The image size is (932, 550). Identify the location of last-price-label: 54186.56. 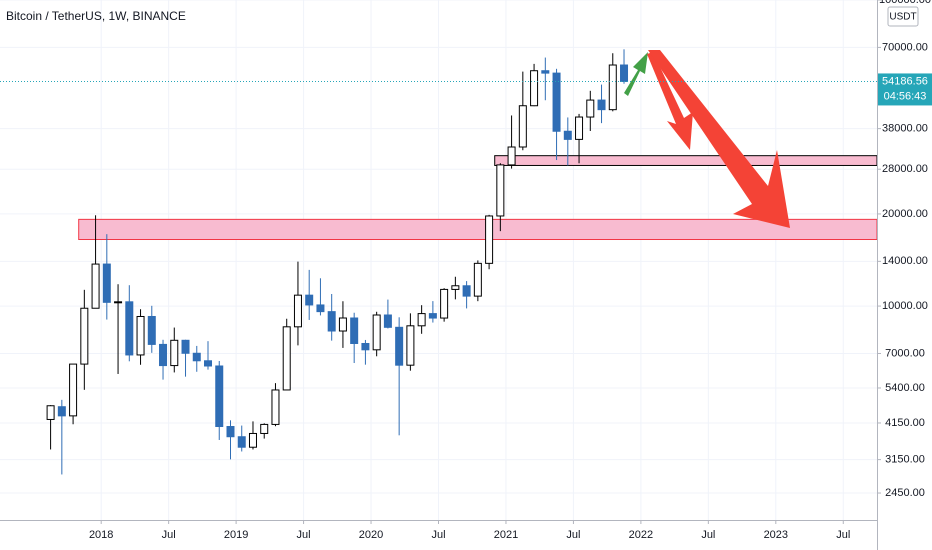
(905, 81).